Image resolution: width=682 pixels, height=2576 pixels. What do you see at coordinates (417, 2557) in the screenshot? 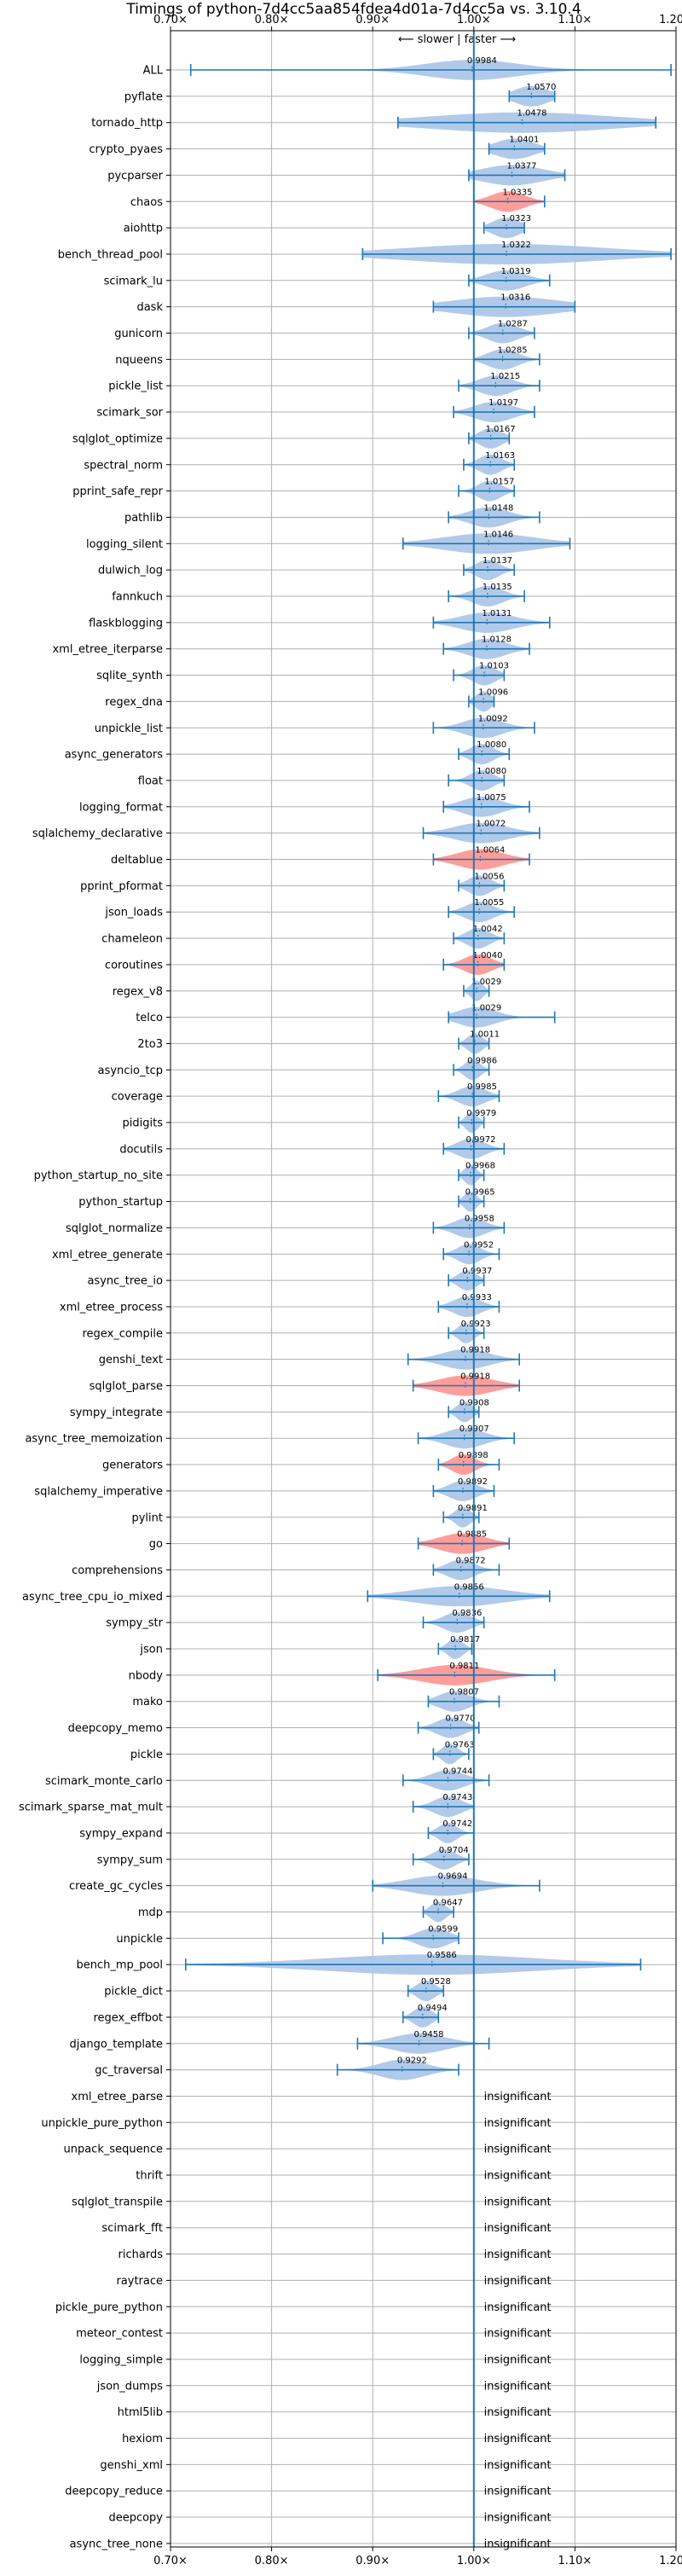
I see `x-axis-bottom: 0.70× 0.80× 0.90× 1.00× 1.10× 1.20×` at bounding box center [417, 2557].